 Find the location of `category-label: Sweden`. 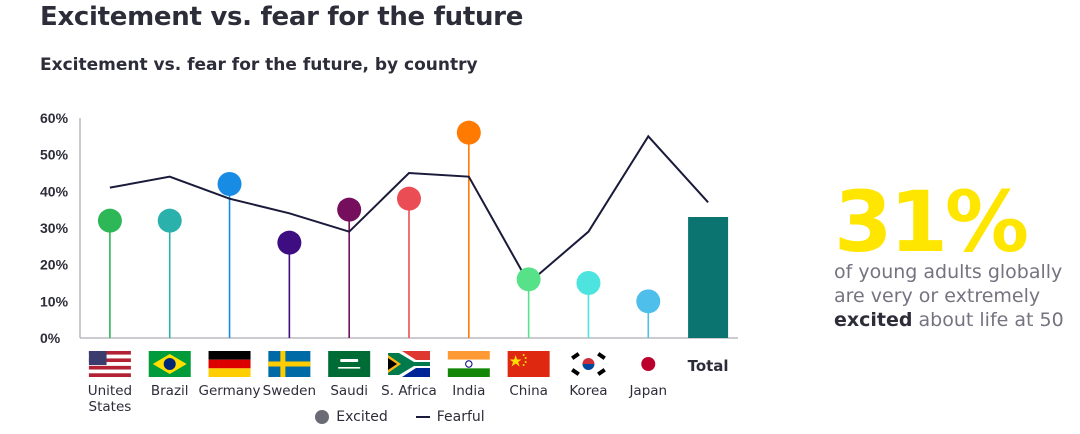

category-label: Sweden is located at coordinates (289, 391).